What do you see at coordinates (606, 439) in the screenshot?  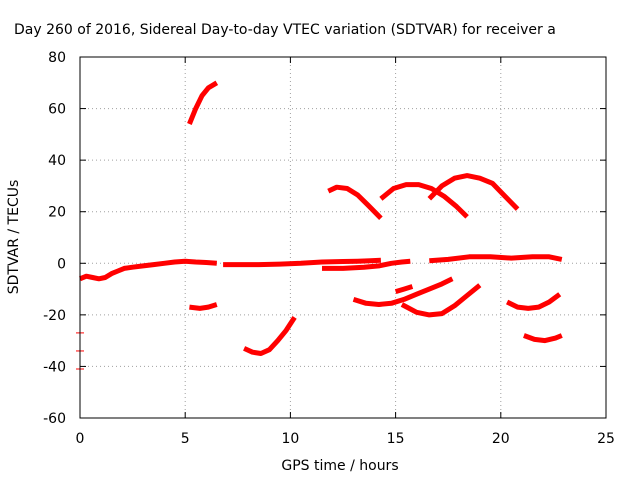 I see `x-tick-label: 25` at bounding box center [606, 439].